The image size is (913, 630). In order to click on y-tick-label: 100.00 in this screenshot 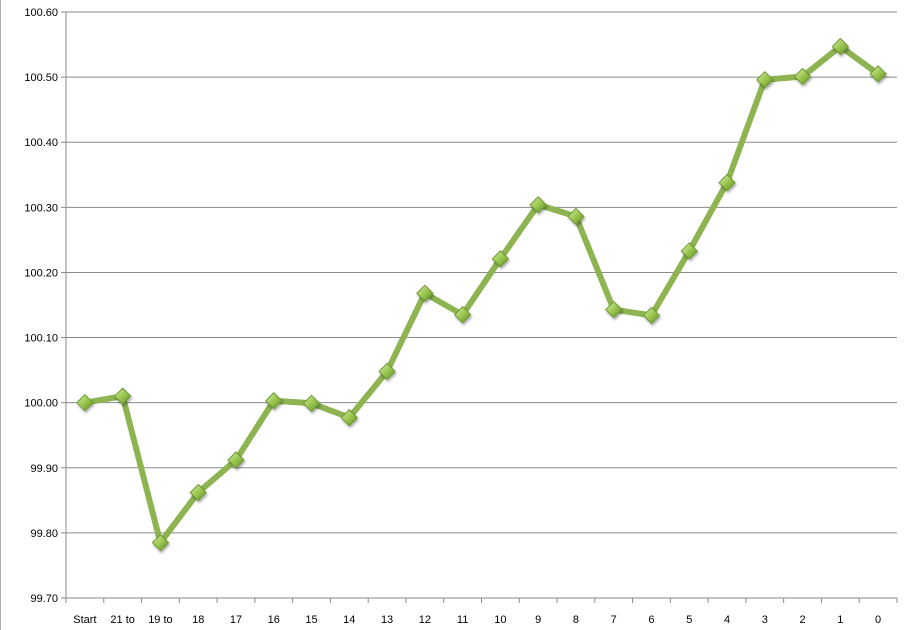, I will do `click(41, 404)`.